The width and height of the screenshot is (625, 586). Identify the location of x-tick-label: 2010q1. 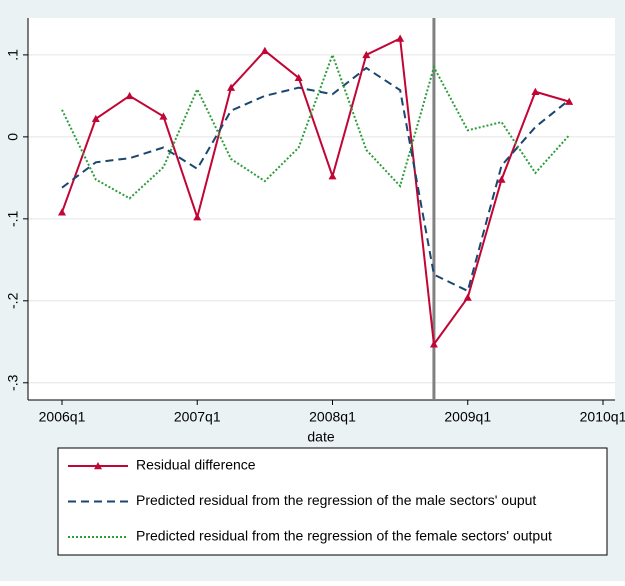
(602, 417).